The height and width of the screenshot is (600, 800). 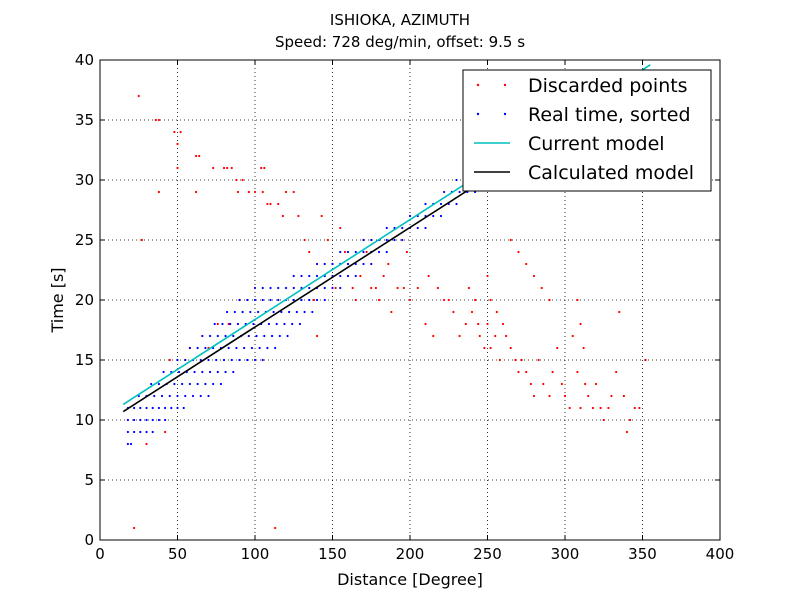 What do you see at coordinates (84, 420) in the screenshot?
I see `y-tick-label: 10` at bounding box center [84, 420].